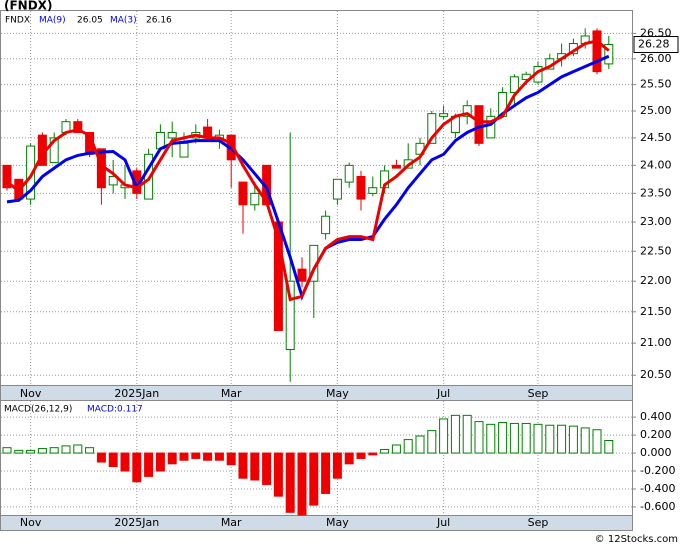 Image resolution: width=680 pixels, height=546 pixels. I want to click on legend-value: 26.05, so click(90, 21).